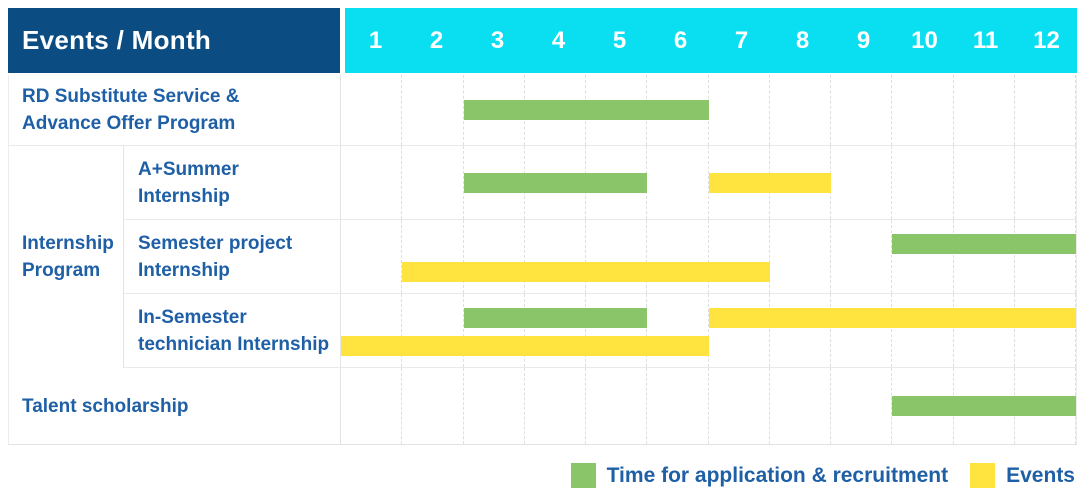 The width and height of the screenshot is (1080, 494). Describe the element at coordinates (66, 257) in the screenshot. I see `group-label-internship-program: Internship Program` at that location.